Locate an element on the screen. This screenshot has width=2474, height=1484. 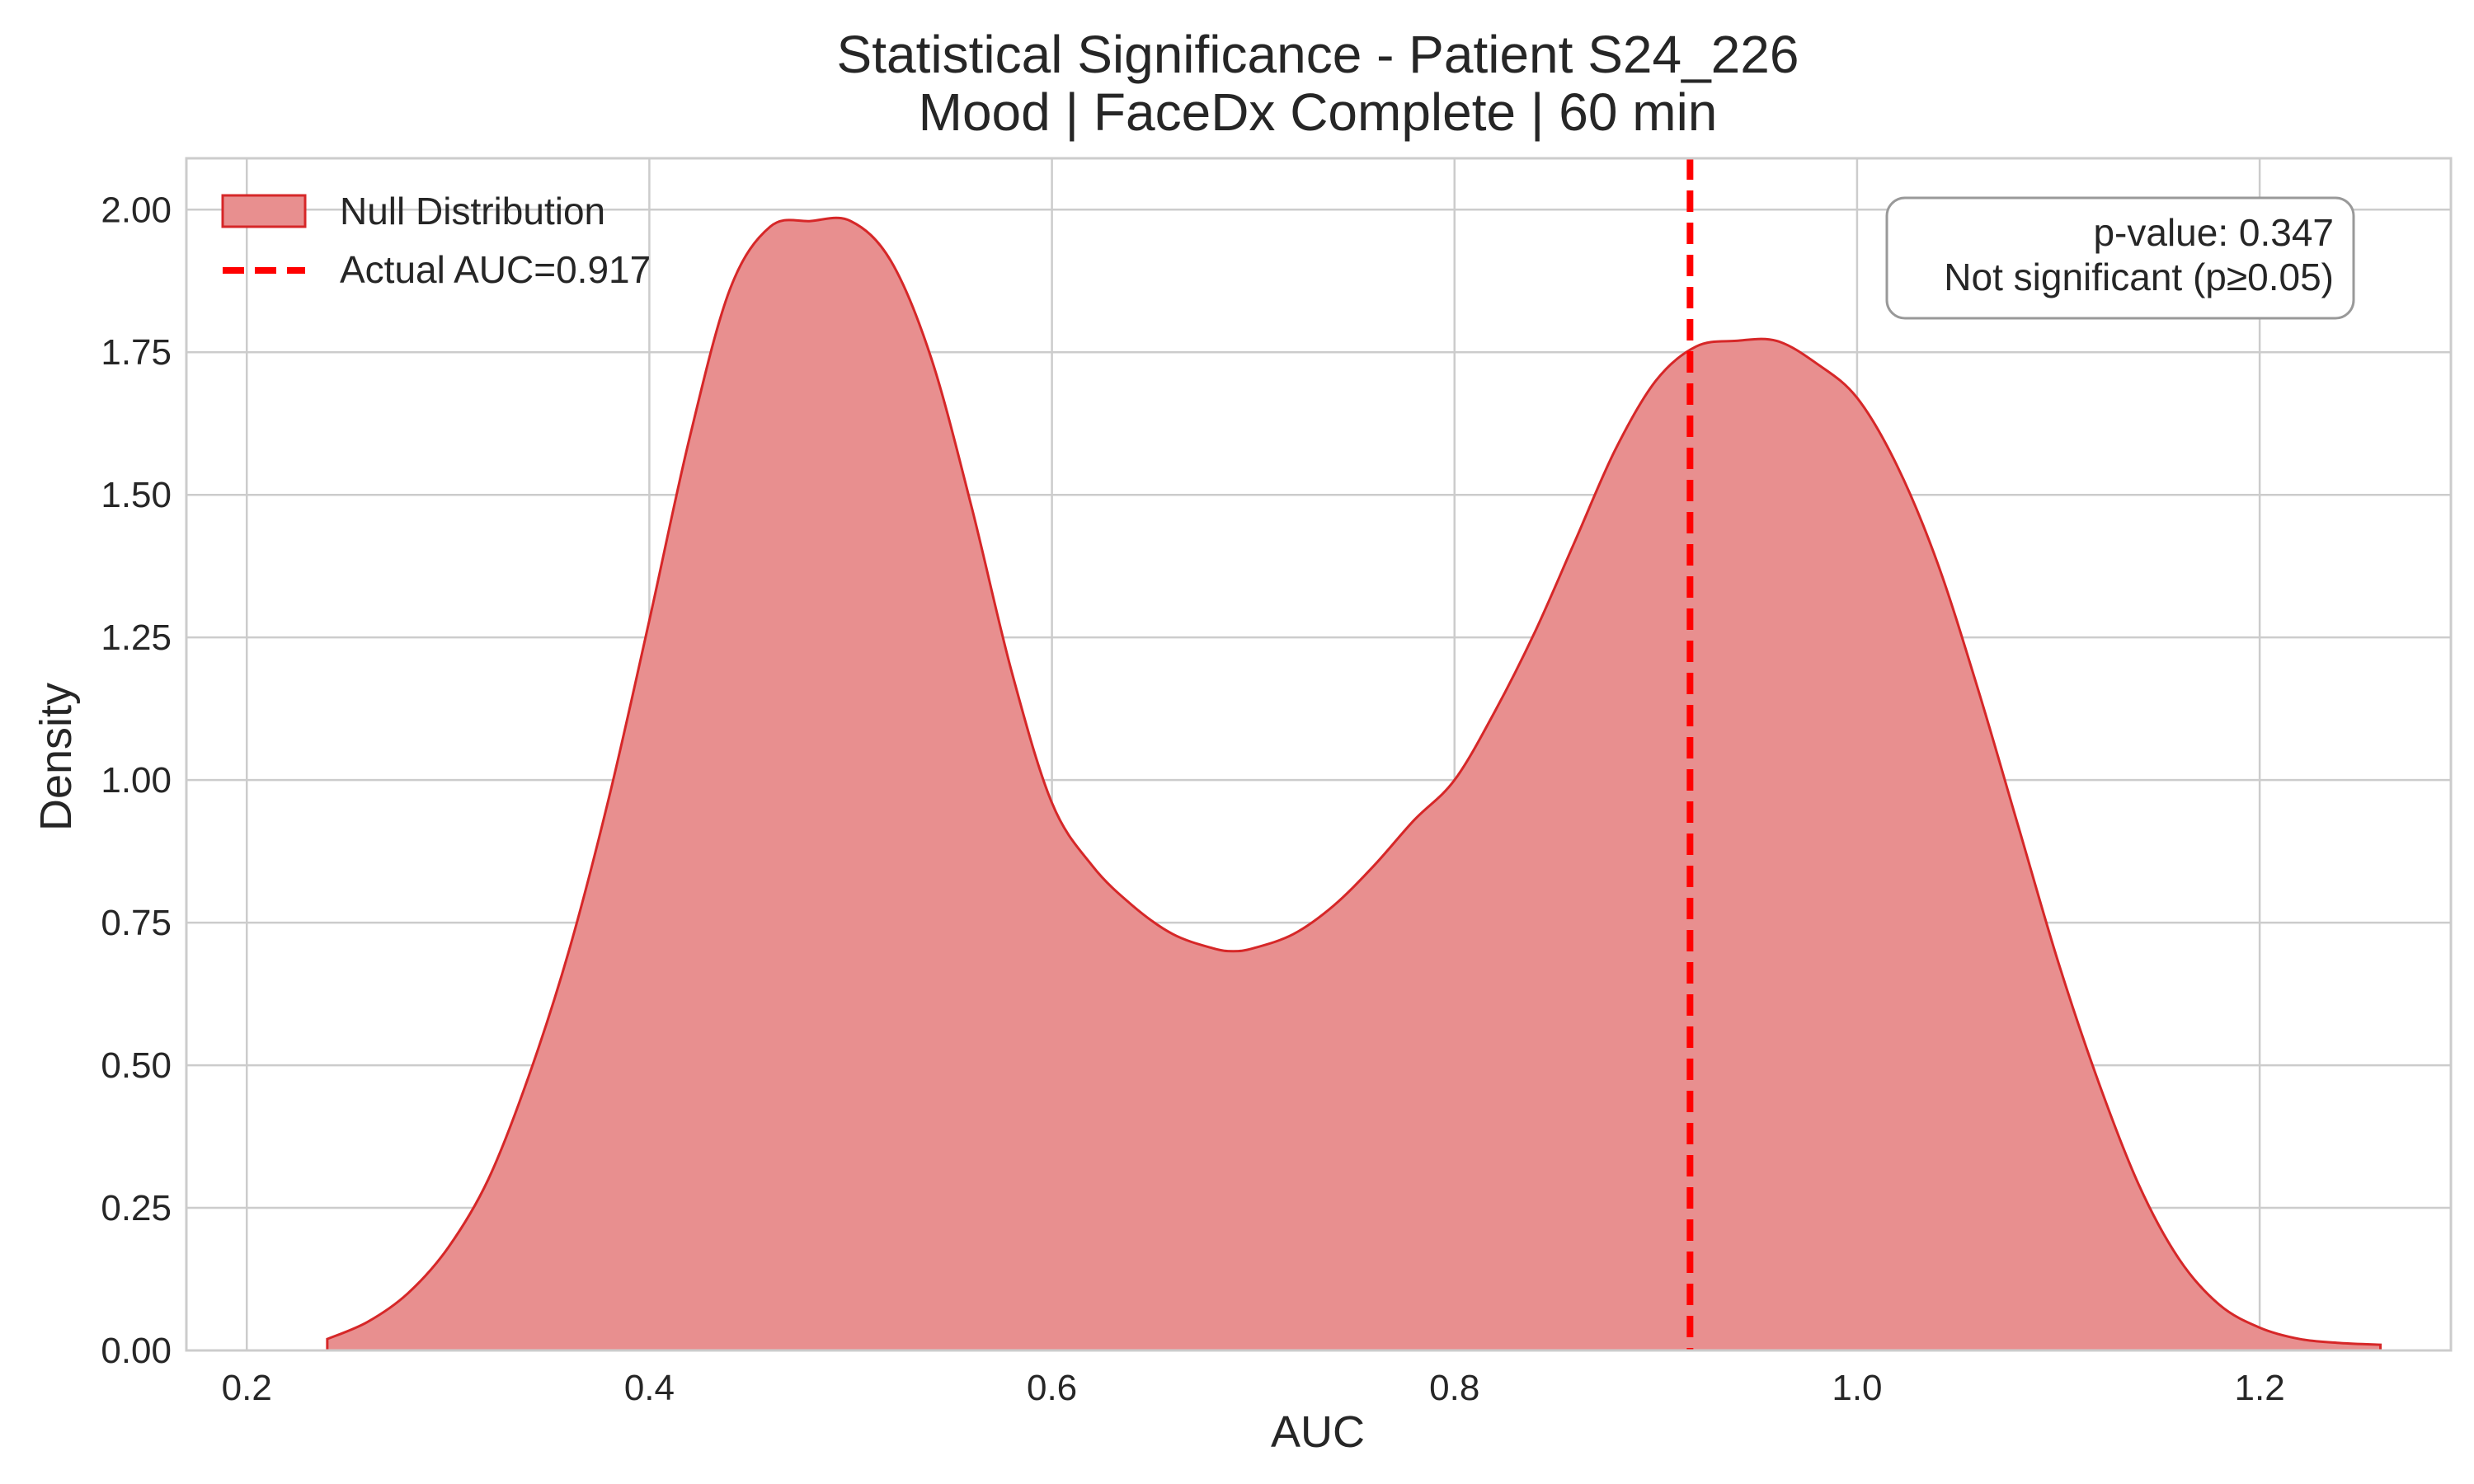
legend: Null Distribution Actual AUC=0.917 is located at coordinates (436, 240).